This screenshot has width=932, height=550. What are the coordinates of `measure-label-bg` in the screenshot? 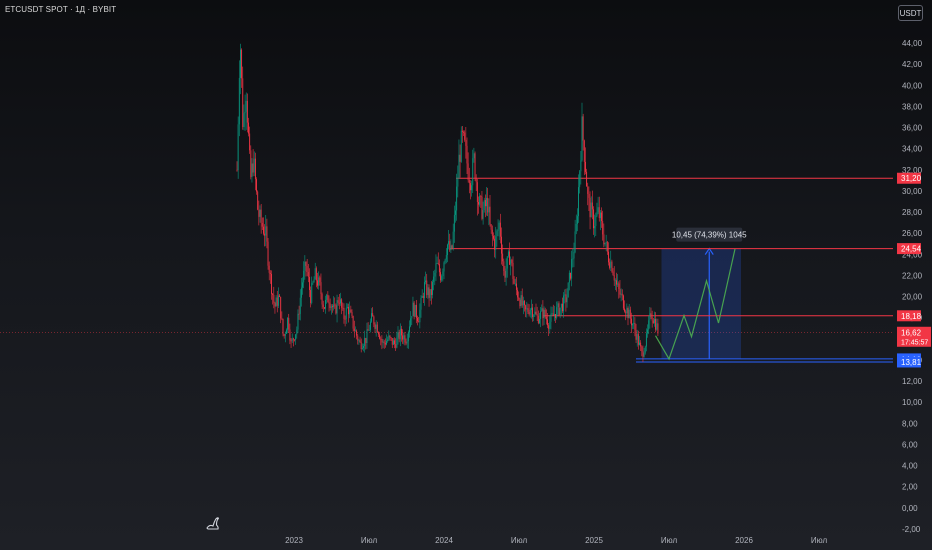 It's located at (709, 234).